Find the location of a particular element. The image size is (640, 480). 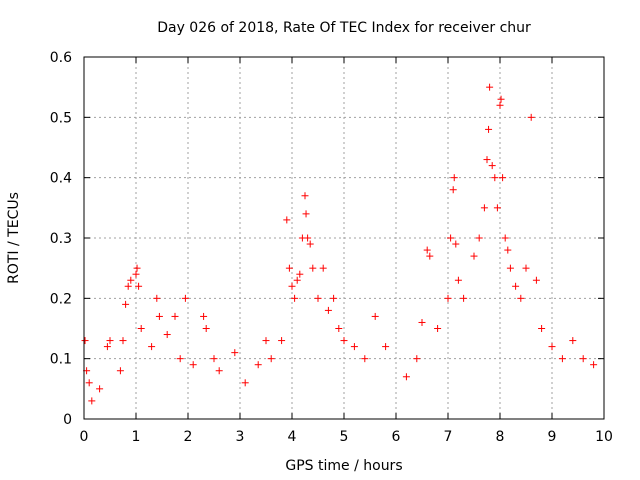

y-tick-label: 0.5 is located at coordinates (61, 118).